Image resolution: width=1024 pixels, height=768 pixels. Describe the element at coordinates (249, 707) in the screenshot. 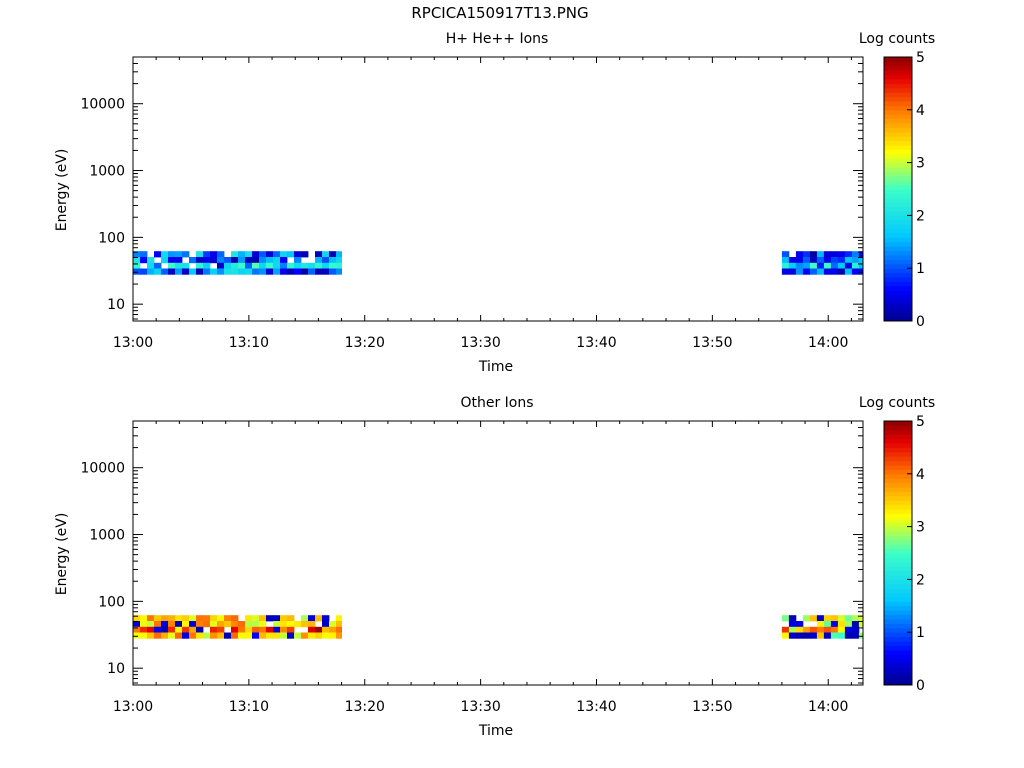

I see `x-tick-label: 13:10` at that location.